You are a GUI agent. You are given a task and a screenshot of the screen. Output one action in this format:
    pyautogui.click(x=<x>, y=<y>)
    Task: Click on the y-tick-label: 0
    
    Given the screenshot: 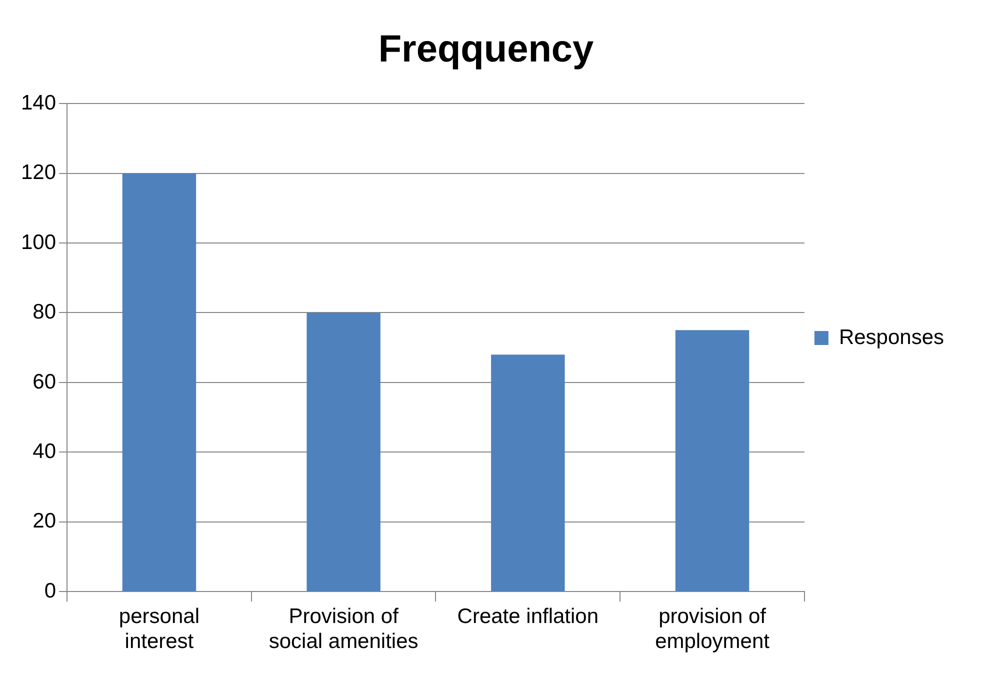 What is the action you would take?
    pyautogui.click(x=50, y=590)
    